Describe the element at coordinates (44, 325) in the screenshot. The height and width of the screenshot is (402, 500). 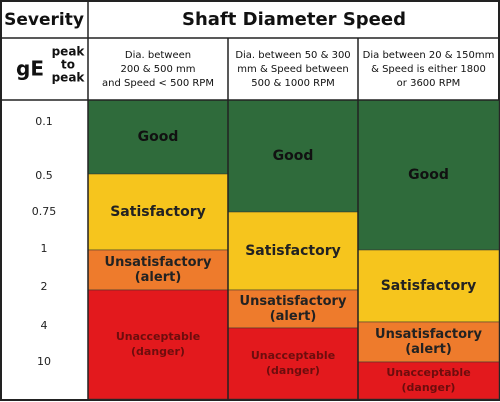
I see `level-label: 4` at that location.